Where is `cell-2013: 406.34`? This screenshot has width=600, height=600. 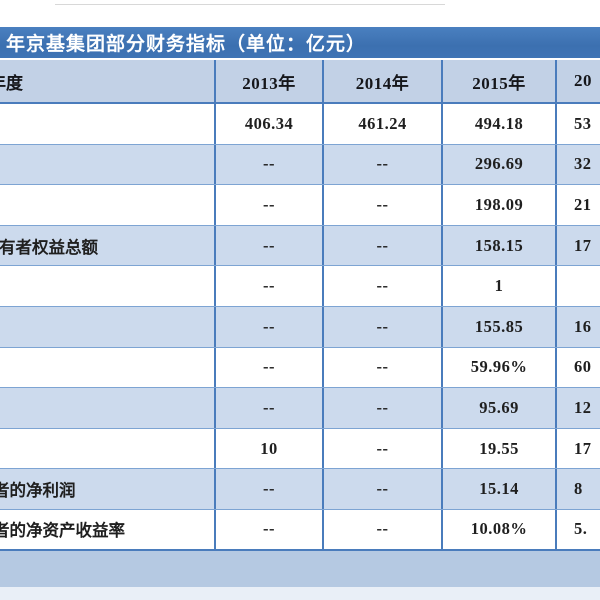
cell-2013: 406.34 is located at coordinates (270, 124).